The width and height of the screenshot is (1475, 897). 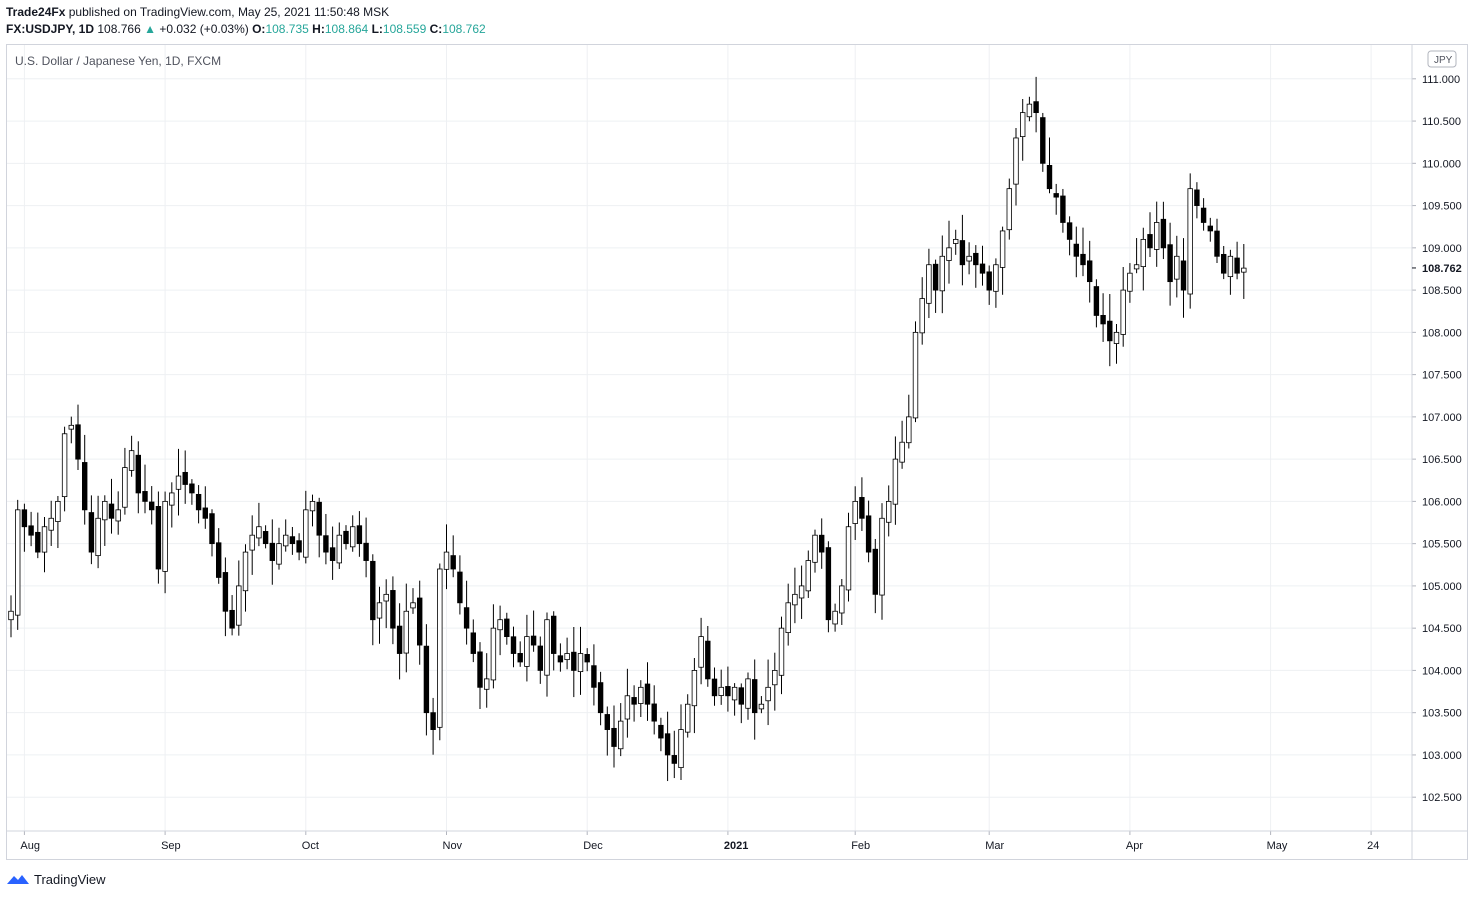 What do you see at coordinates (1442, 671) in the screenshot?
I see `y-tick-label: 104.000` at bounding box center [1442, 671].